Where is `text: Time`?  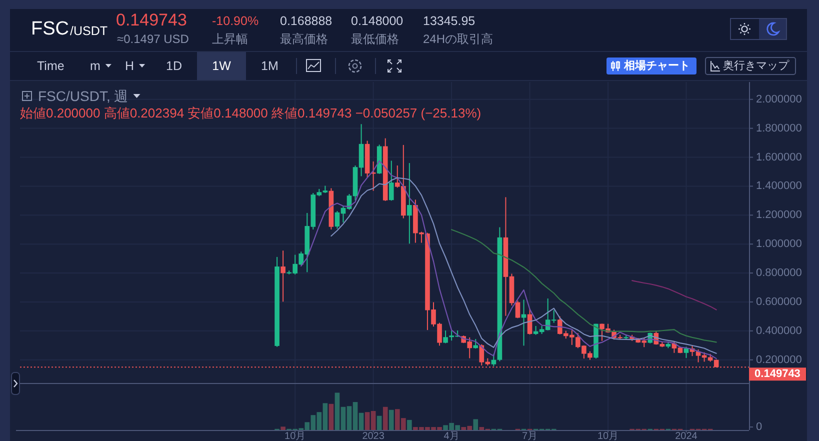 text: Time is located at coordinates (50, 66).